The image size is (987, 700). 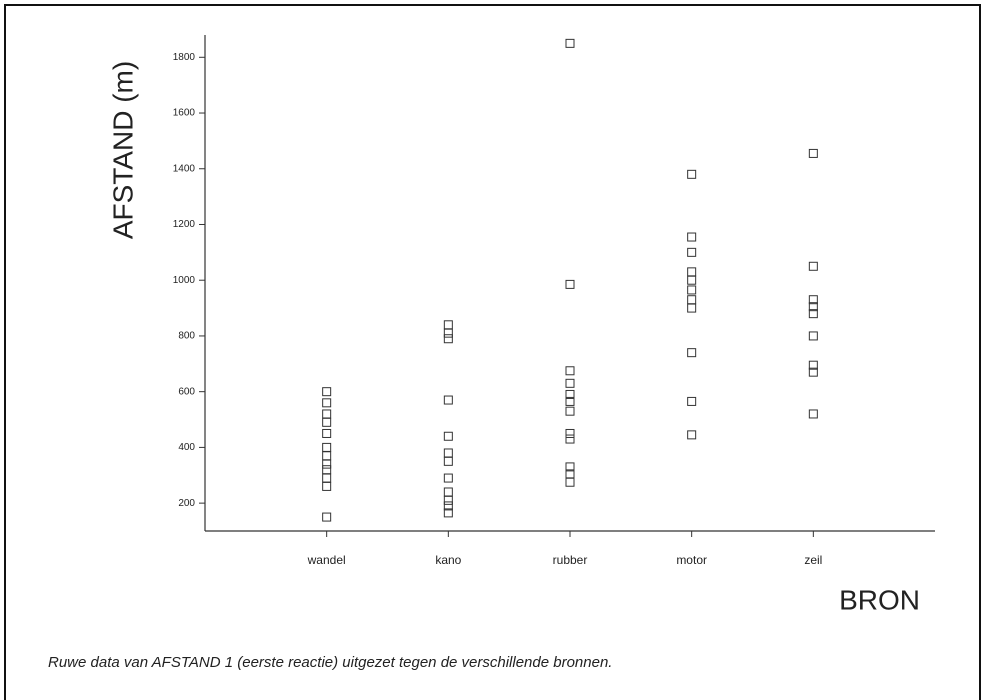 I want to click on y-tick-label: 200, so click(x=186, y=503).